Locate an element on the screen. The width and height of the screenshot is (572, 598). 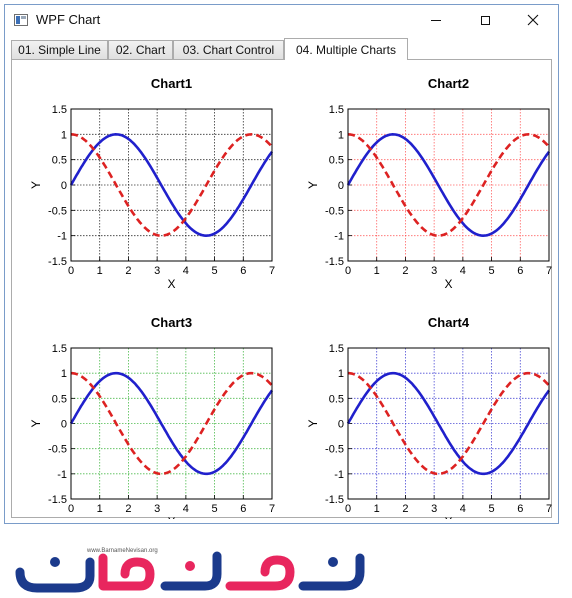
chart-title: Chart1 is located at coordinates (171, 83).